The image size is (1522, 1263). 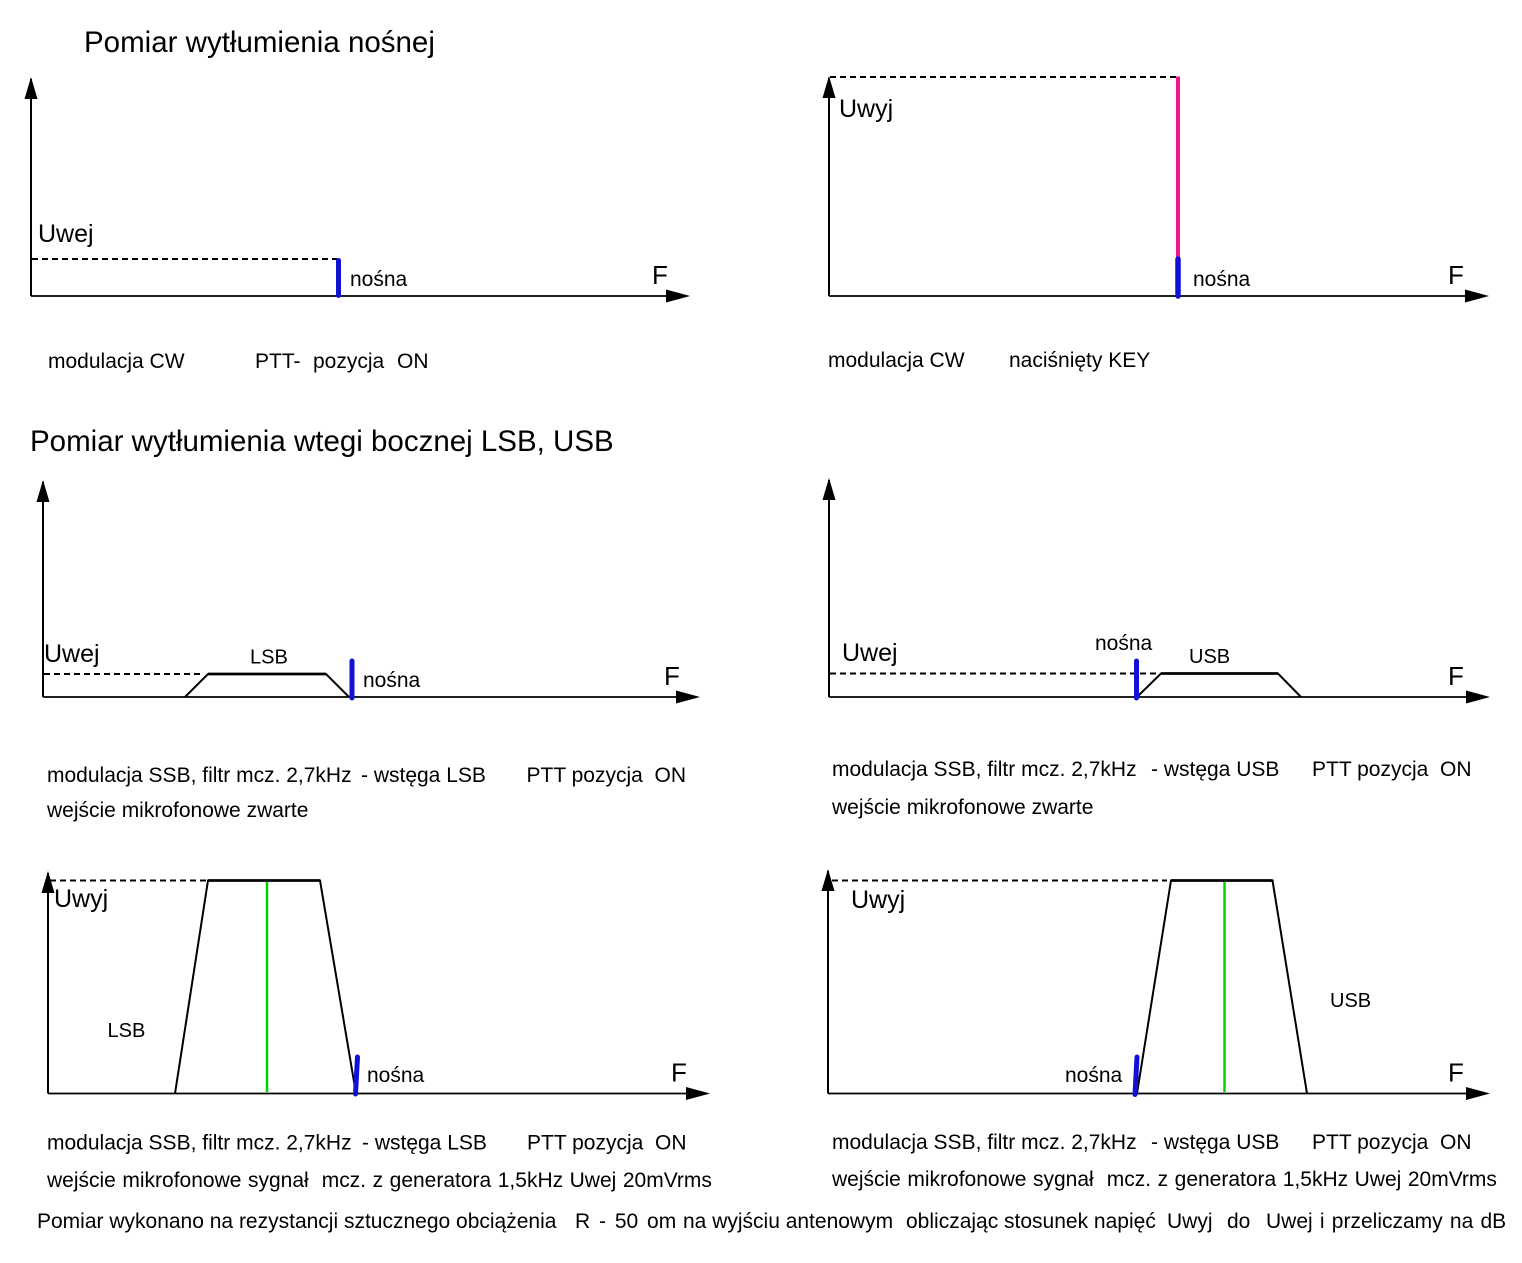 I want to click on svg-text: PTT-, so click(x=278, y=361).